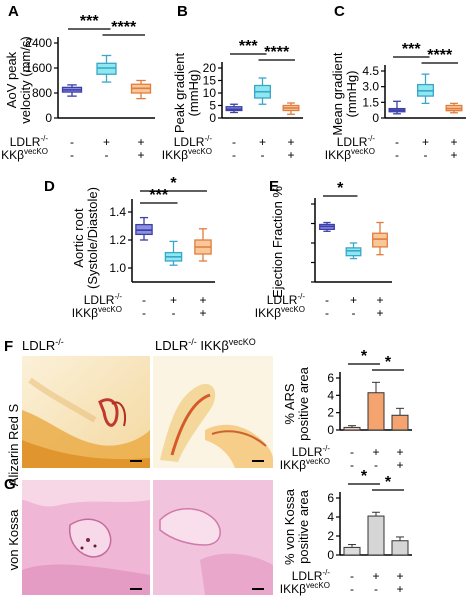  I want to click on panel-label-E: E, so click(274, 186).